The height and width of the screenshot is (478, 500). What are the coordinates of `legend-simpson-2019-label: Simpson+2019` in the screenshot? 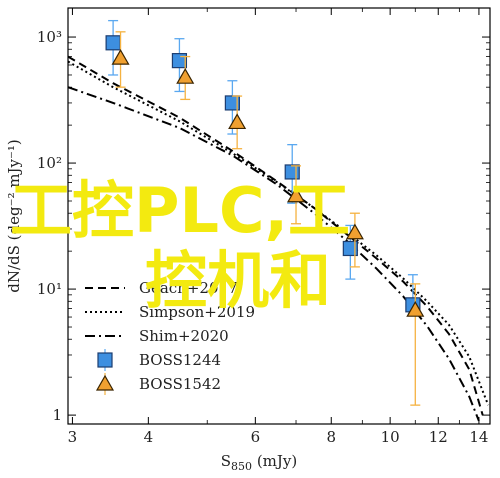 It's located at (197, 312).